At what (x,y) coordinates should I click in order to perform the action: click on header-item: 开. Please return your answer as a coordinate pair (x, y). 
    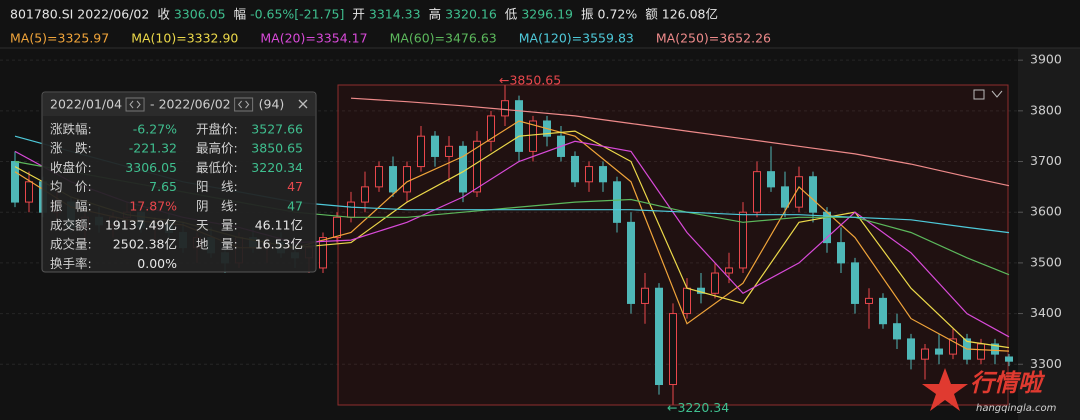
    Looking at the image, I should click on (358, 14).